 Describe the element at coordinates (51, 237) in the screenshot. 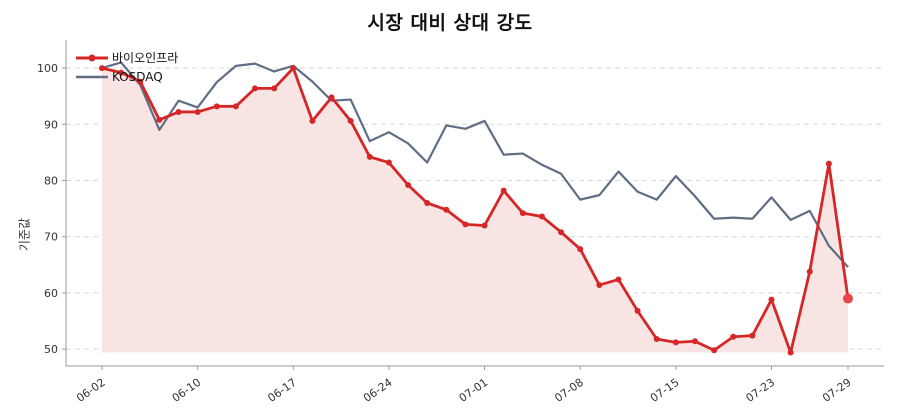

I see `y-tick-label-70: 70` at that location.